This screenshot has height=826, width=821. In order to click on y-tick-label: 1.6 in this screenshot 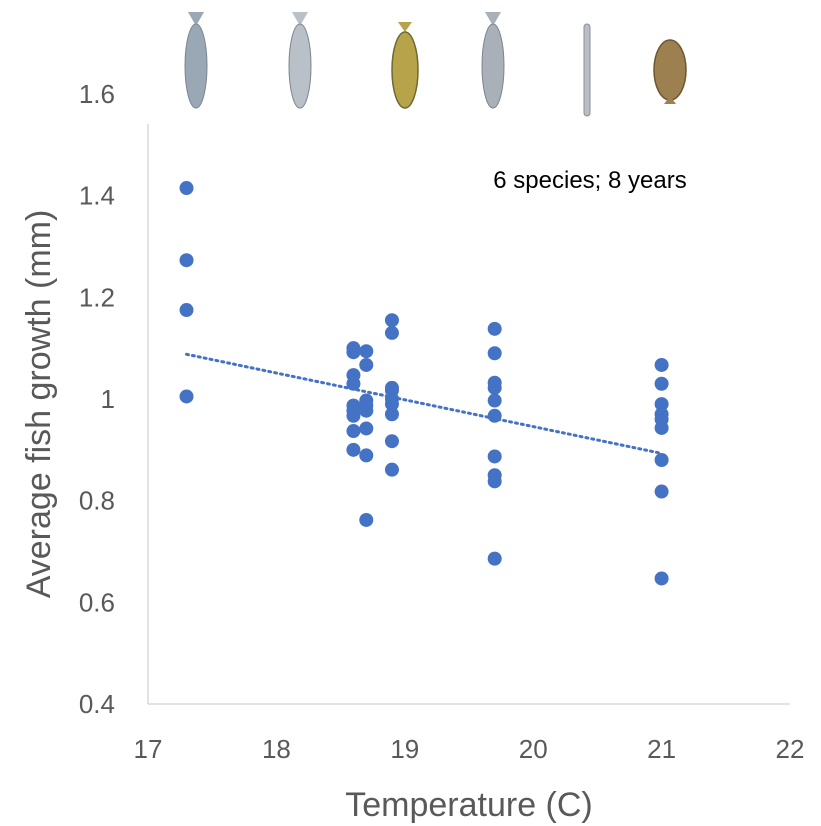, I will do `click(97, 94)`.